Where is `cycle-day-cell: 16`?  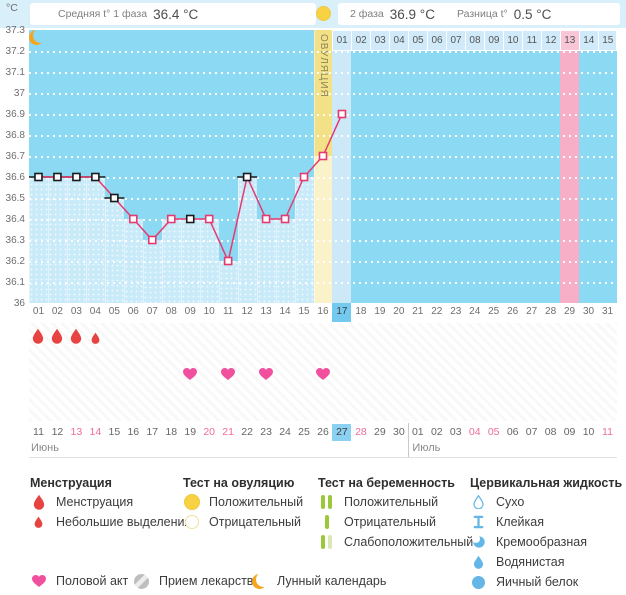
cycle-day-cell: 16 is located at coordinates (323, 311).